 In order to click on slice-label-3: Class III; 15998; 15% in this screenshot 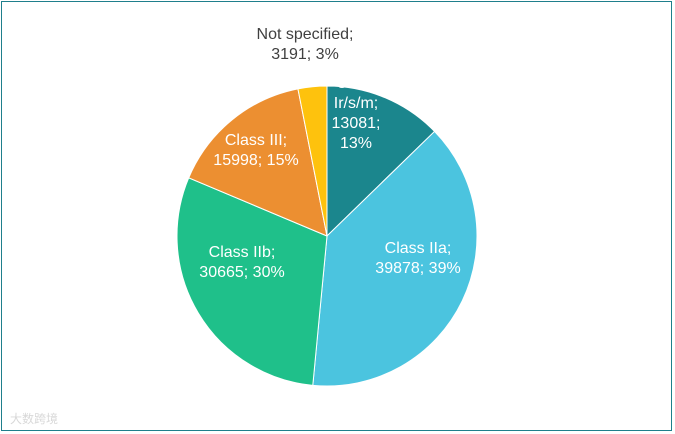, I will do `click(255, 150)`.